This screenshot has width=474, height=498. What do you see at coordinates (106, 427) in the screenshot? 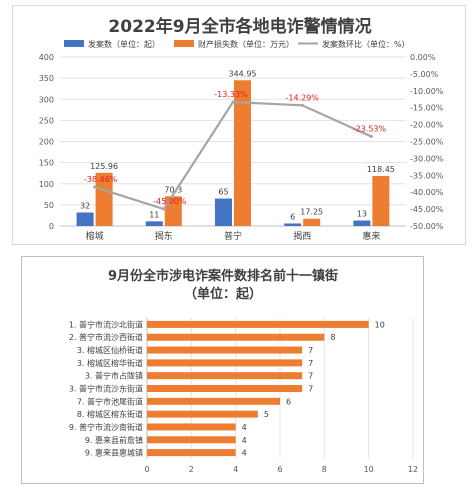
I see `bottom-category-label: 9. 普宁市流沙南街道` at bounding box center [106, 427].